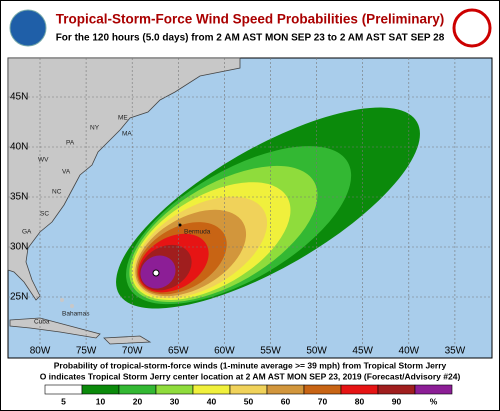 The height and width of the screenshot is (411, 500). What do you see at coordinates (70, 143) in the screenshot?
I see `place-label: PA` at bounding box center [70, 143].